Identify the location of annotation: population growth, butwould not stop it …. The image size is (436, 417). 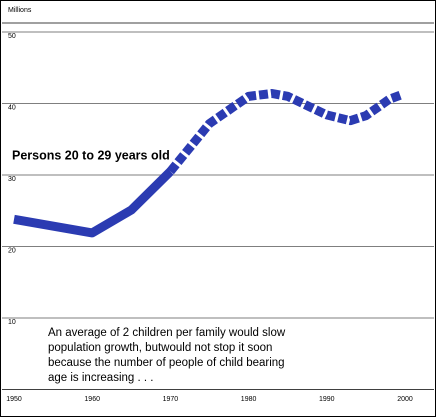
(160, 348).